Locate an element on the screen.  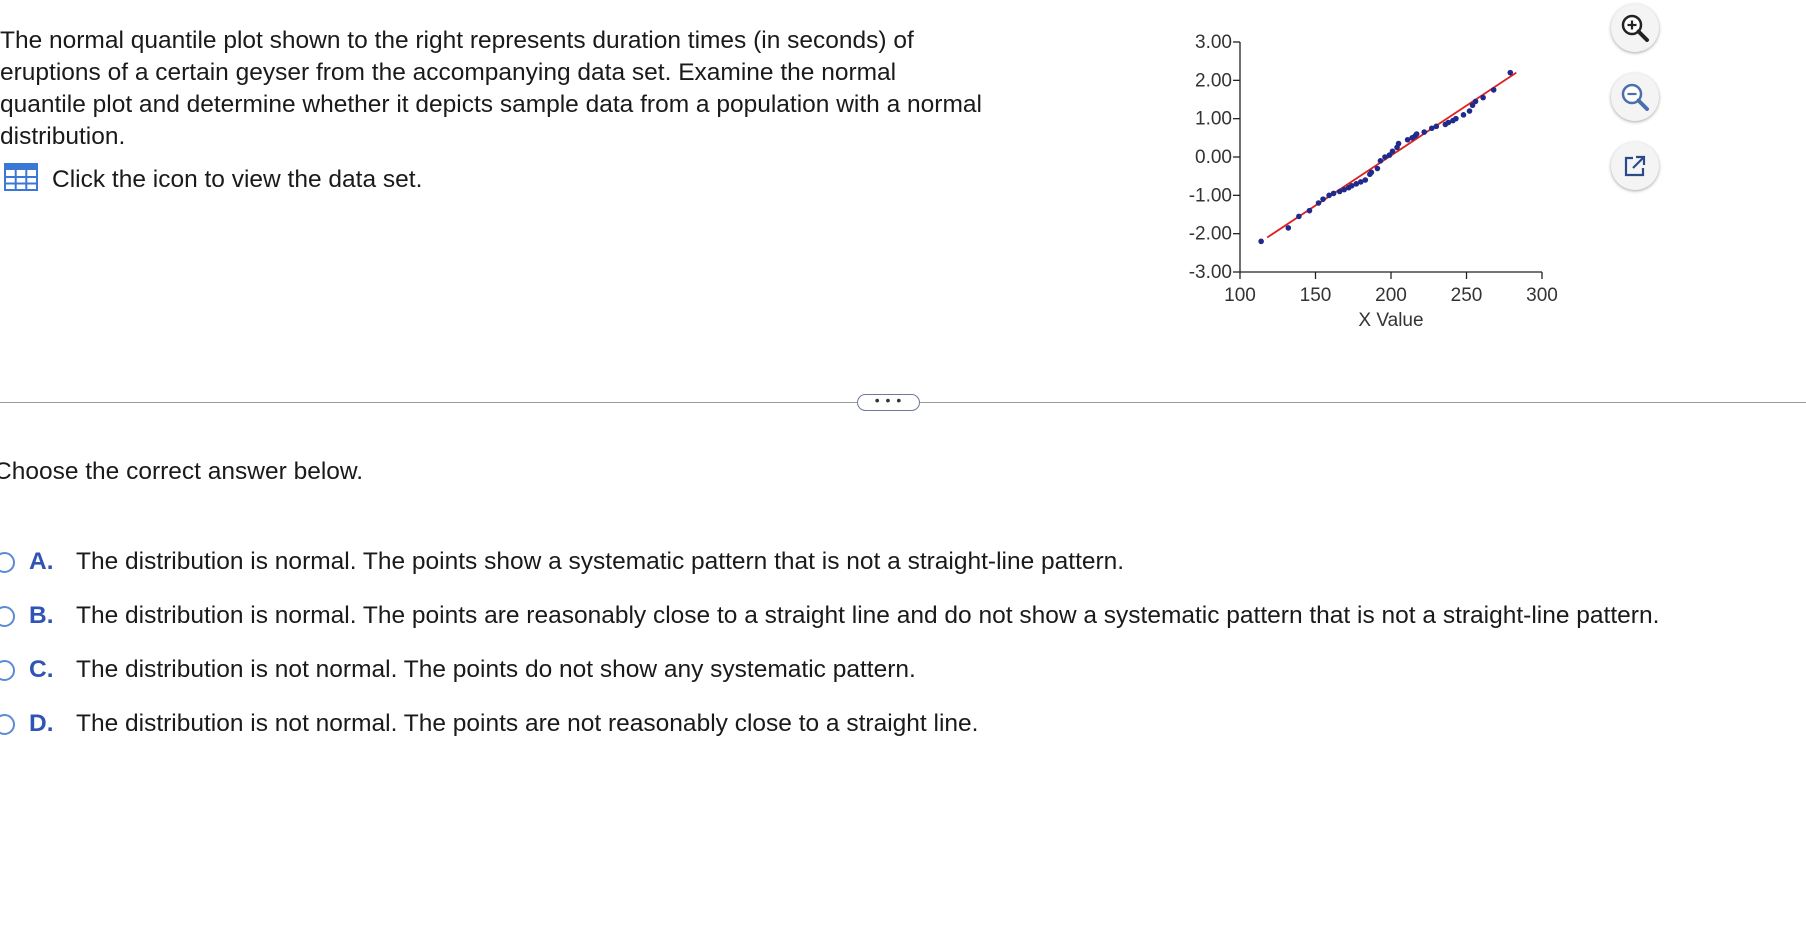
table-icon is located at coordinates (21, 179).